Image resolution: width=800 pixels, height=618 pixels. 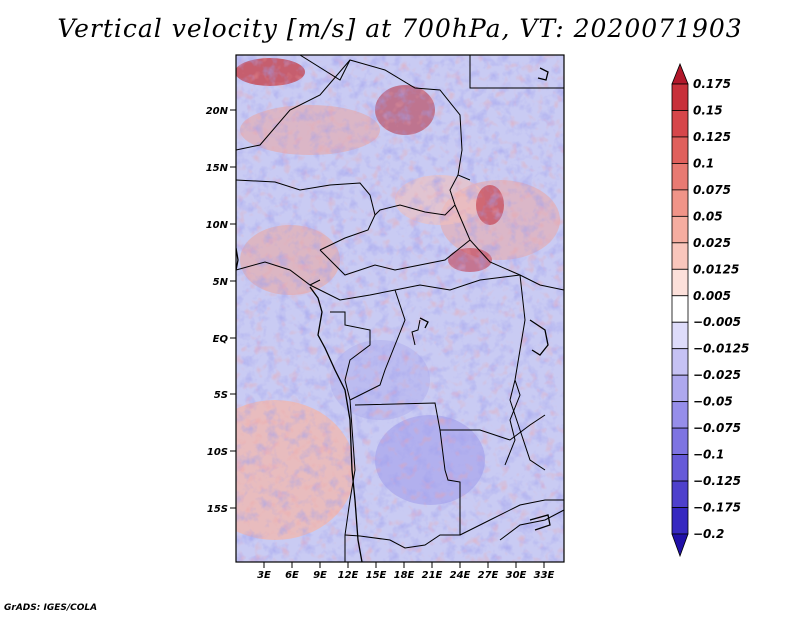 What do you see at coordinates (432, 575) in the screenshot?
I see `lon-label: 21E` at bounding box center [432, 575].